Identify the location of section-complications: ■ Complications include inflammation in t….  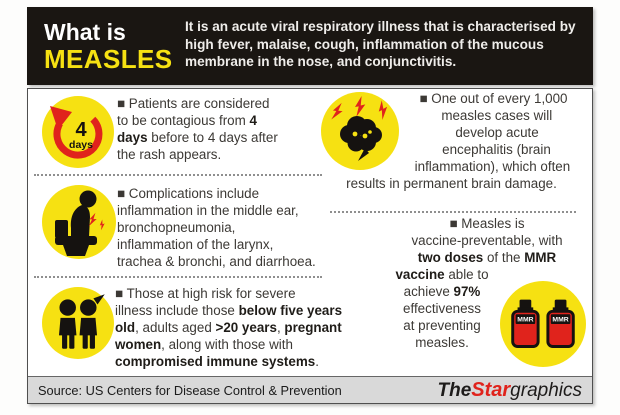
(216, 227).